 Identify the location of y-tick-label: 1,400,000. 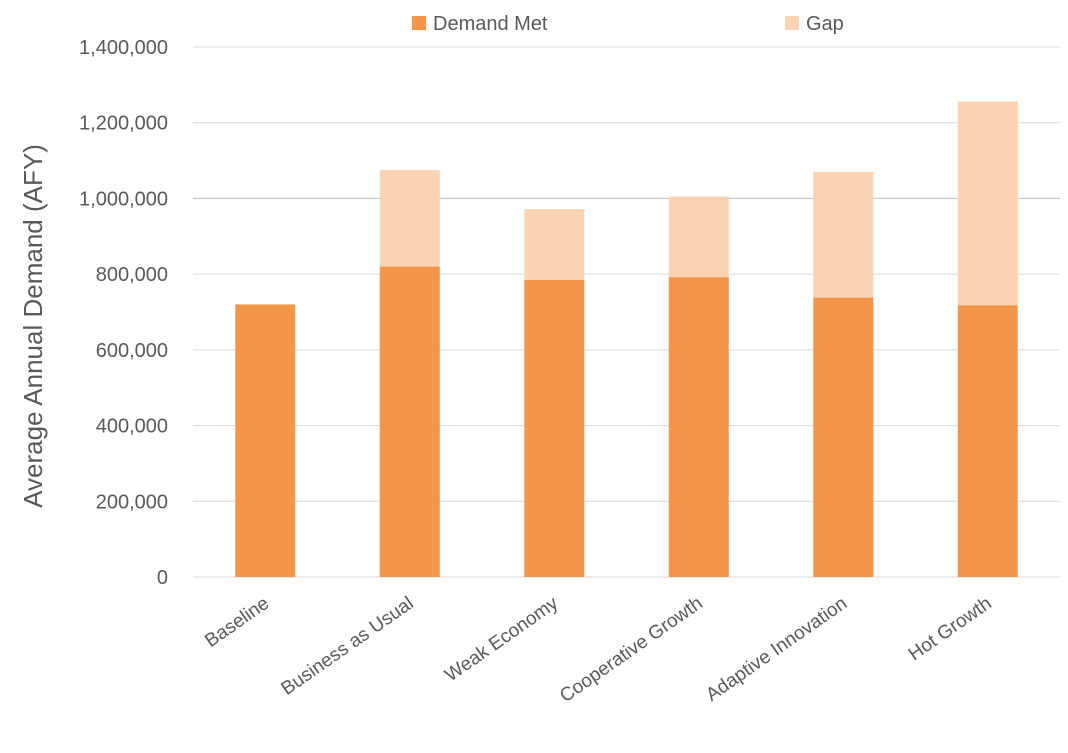
(123, 48).